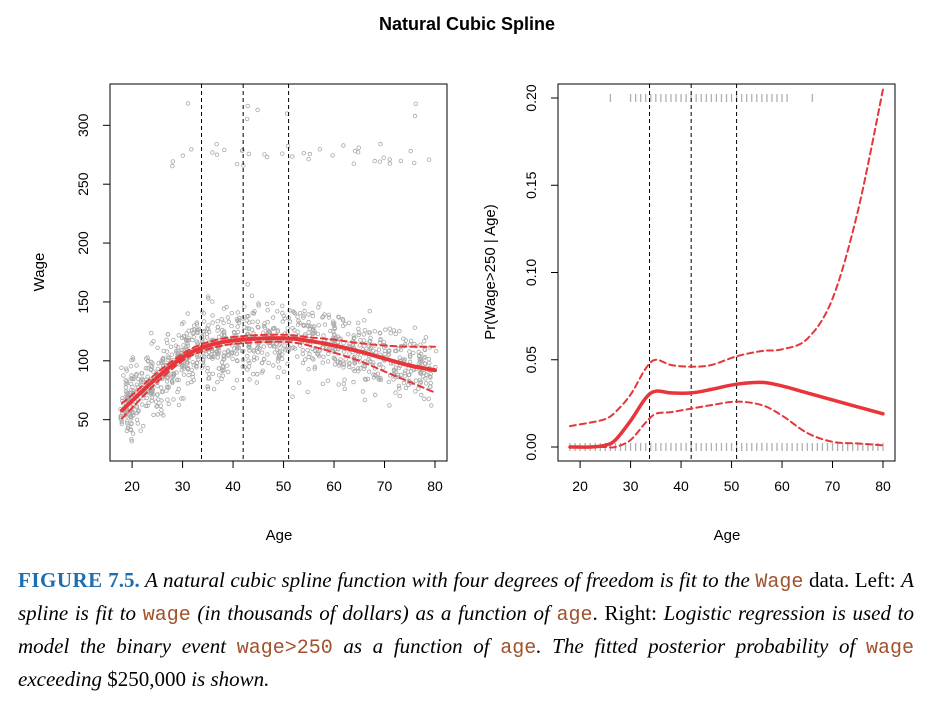 This screenshot has width=929, height=727. What do you see at coordinates (852, 580) in the screenshot?
I see `caption-text-2: data. Left:` at bounding box center [852, 580].